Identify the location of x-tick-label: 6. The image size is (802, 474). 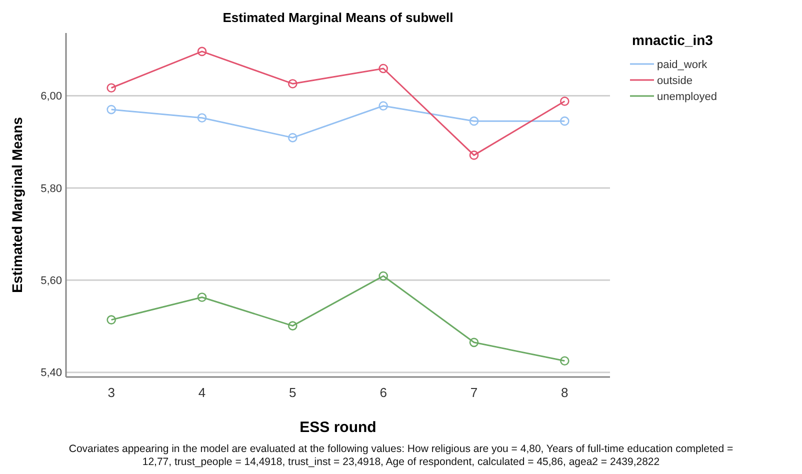
(383, 392).